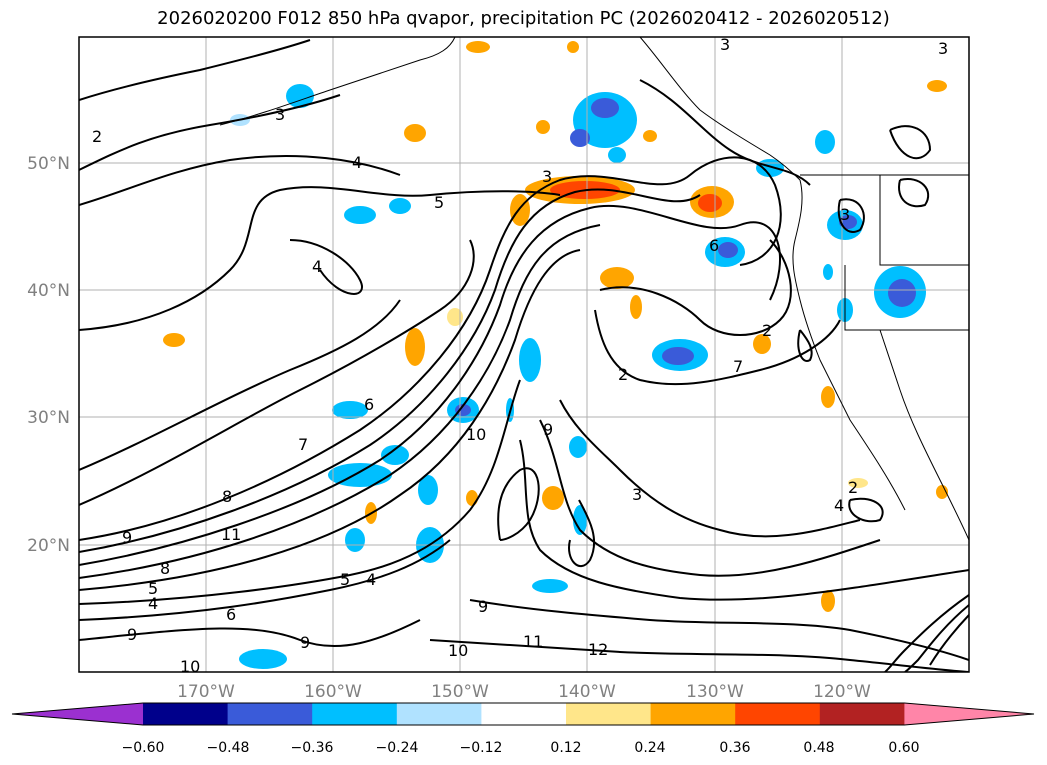  Describe the element at coordinates (337, 81) in the screenshot. I see `alaska-coast` at that location.